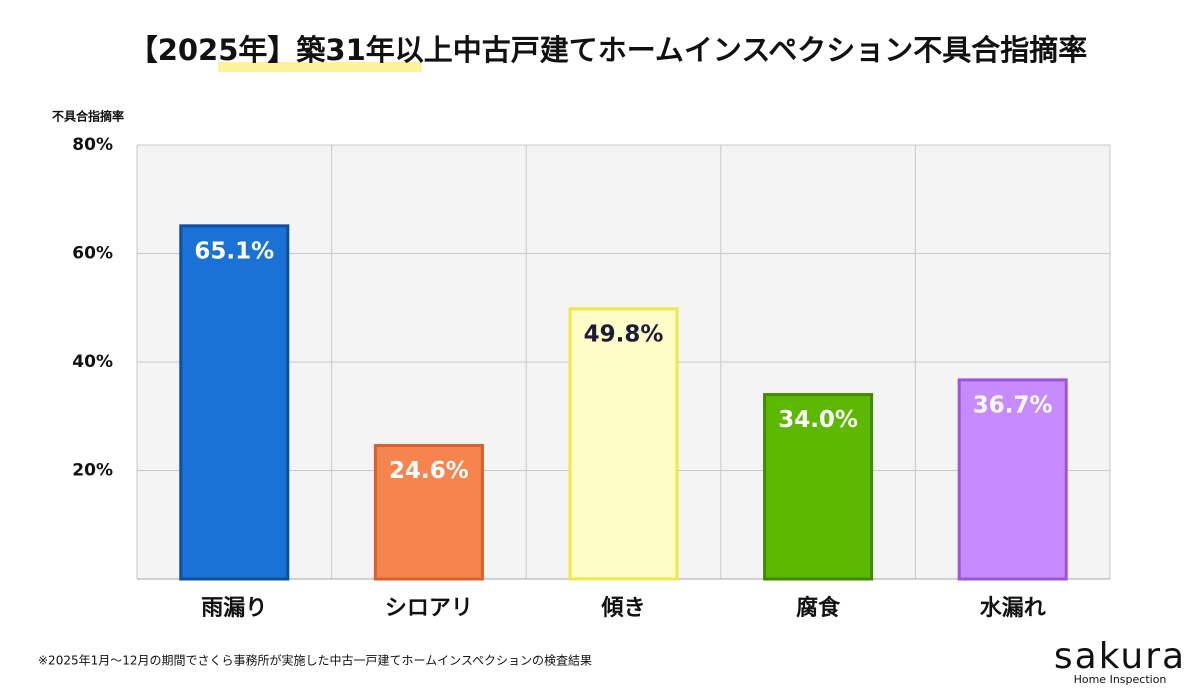 This screenshot has height=690, width=1200. What do you see at coordinates (818, 420) in the screenshot?
I see `value-label: 34.0%` at bounding box center [818, 420].